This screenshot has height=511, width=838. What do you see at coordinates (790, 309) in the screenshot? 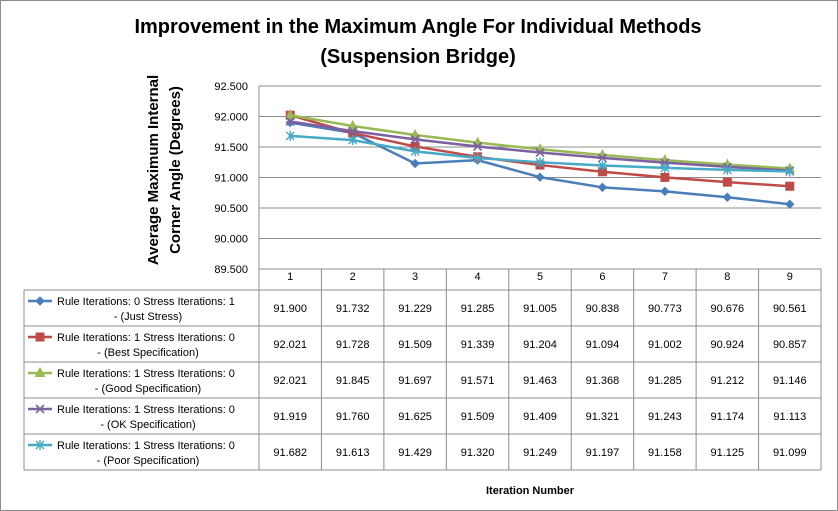
I see `table-cell: 90.561` at bounding box center [790, 309].